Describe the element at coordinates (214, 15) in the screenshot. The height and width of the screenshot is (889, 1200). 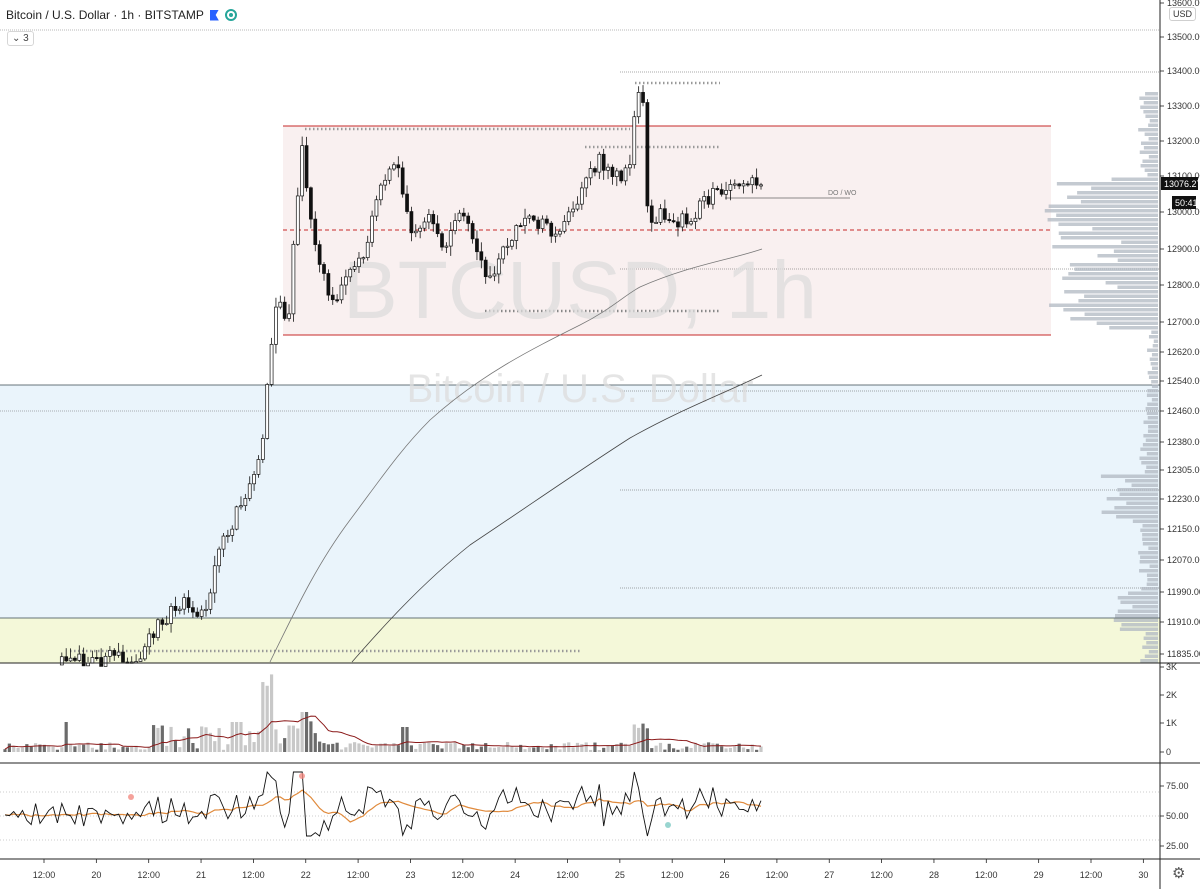
I see `flag-icon` at that location.